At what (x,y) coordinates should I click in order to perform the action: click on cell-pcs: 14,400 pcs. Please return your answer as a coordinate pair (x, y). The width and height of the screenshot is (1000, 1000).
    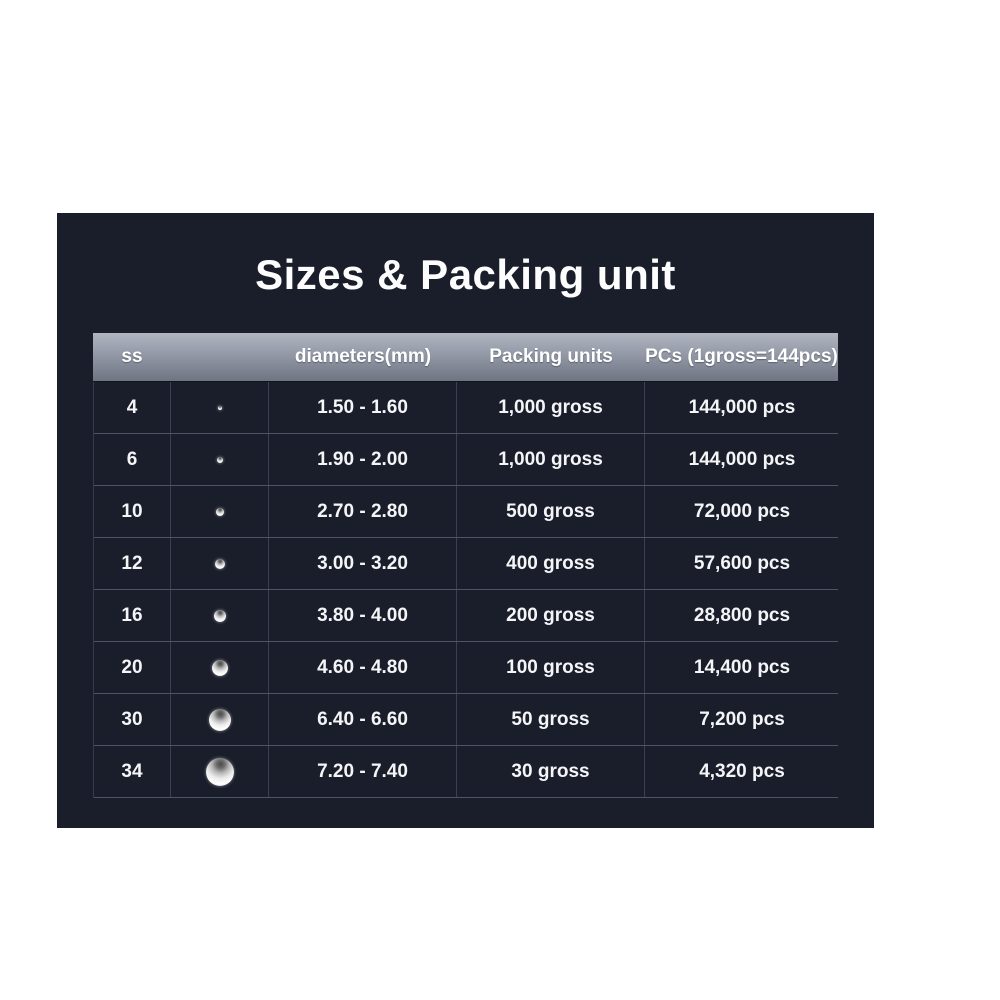
    Looking at the image, I should click on (742, 667).